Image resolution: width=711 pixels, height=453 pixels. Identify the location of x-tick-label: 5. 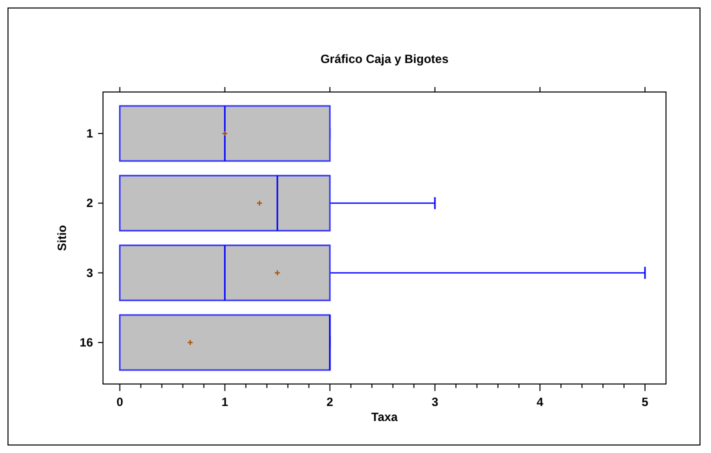
(645, 402).